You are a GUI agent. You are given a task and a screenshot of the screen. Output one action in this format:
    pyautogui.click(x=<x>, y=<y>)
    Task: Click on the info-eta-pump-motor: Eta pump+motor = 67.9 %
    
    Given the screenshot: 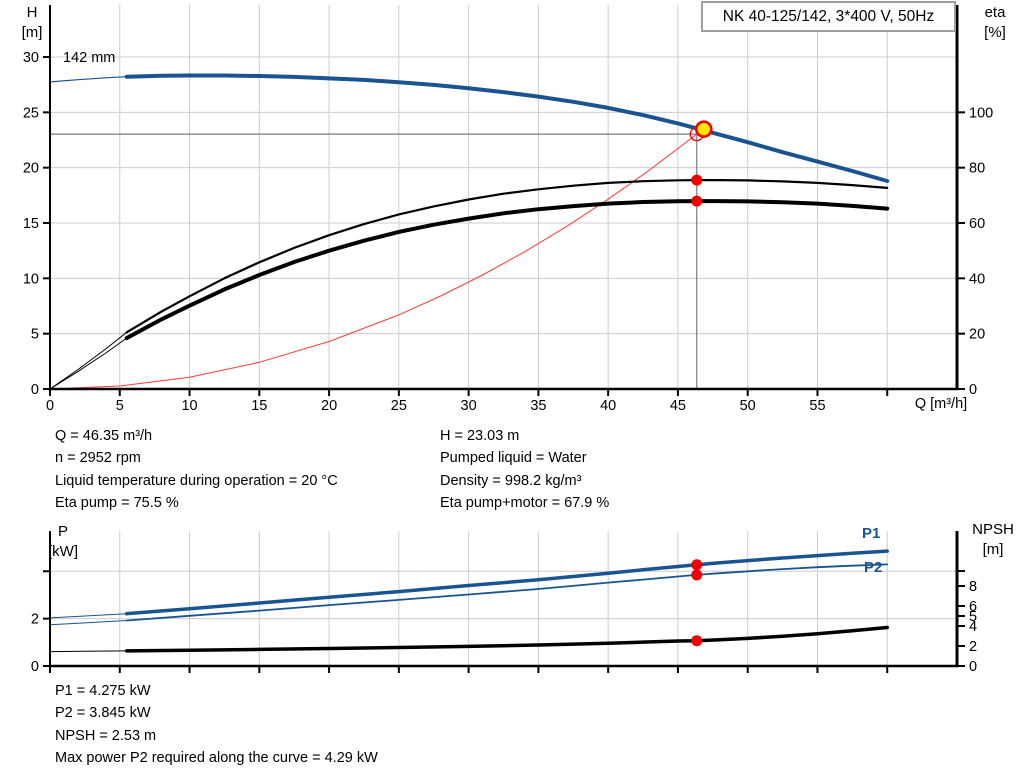 What is the action you would take?
    pyautogui.click(x=525, y=502)
    